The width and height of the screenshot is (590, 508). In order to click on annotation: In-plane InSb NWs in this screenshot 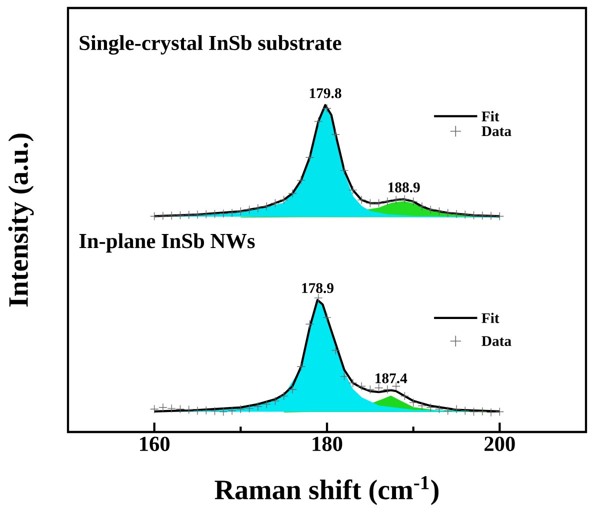, I will do `click(167, 243)`.